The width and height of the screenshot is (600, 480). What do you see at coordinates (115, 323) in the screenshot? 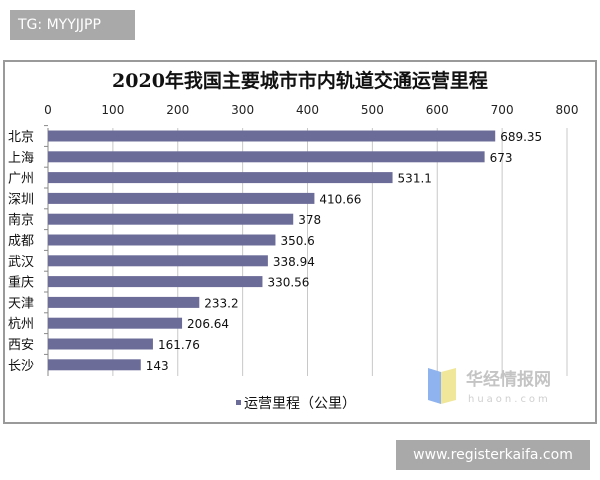
I see `bar-杭州` at bounding box center [115, 323].